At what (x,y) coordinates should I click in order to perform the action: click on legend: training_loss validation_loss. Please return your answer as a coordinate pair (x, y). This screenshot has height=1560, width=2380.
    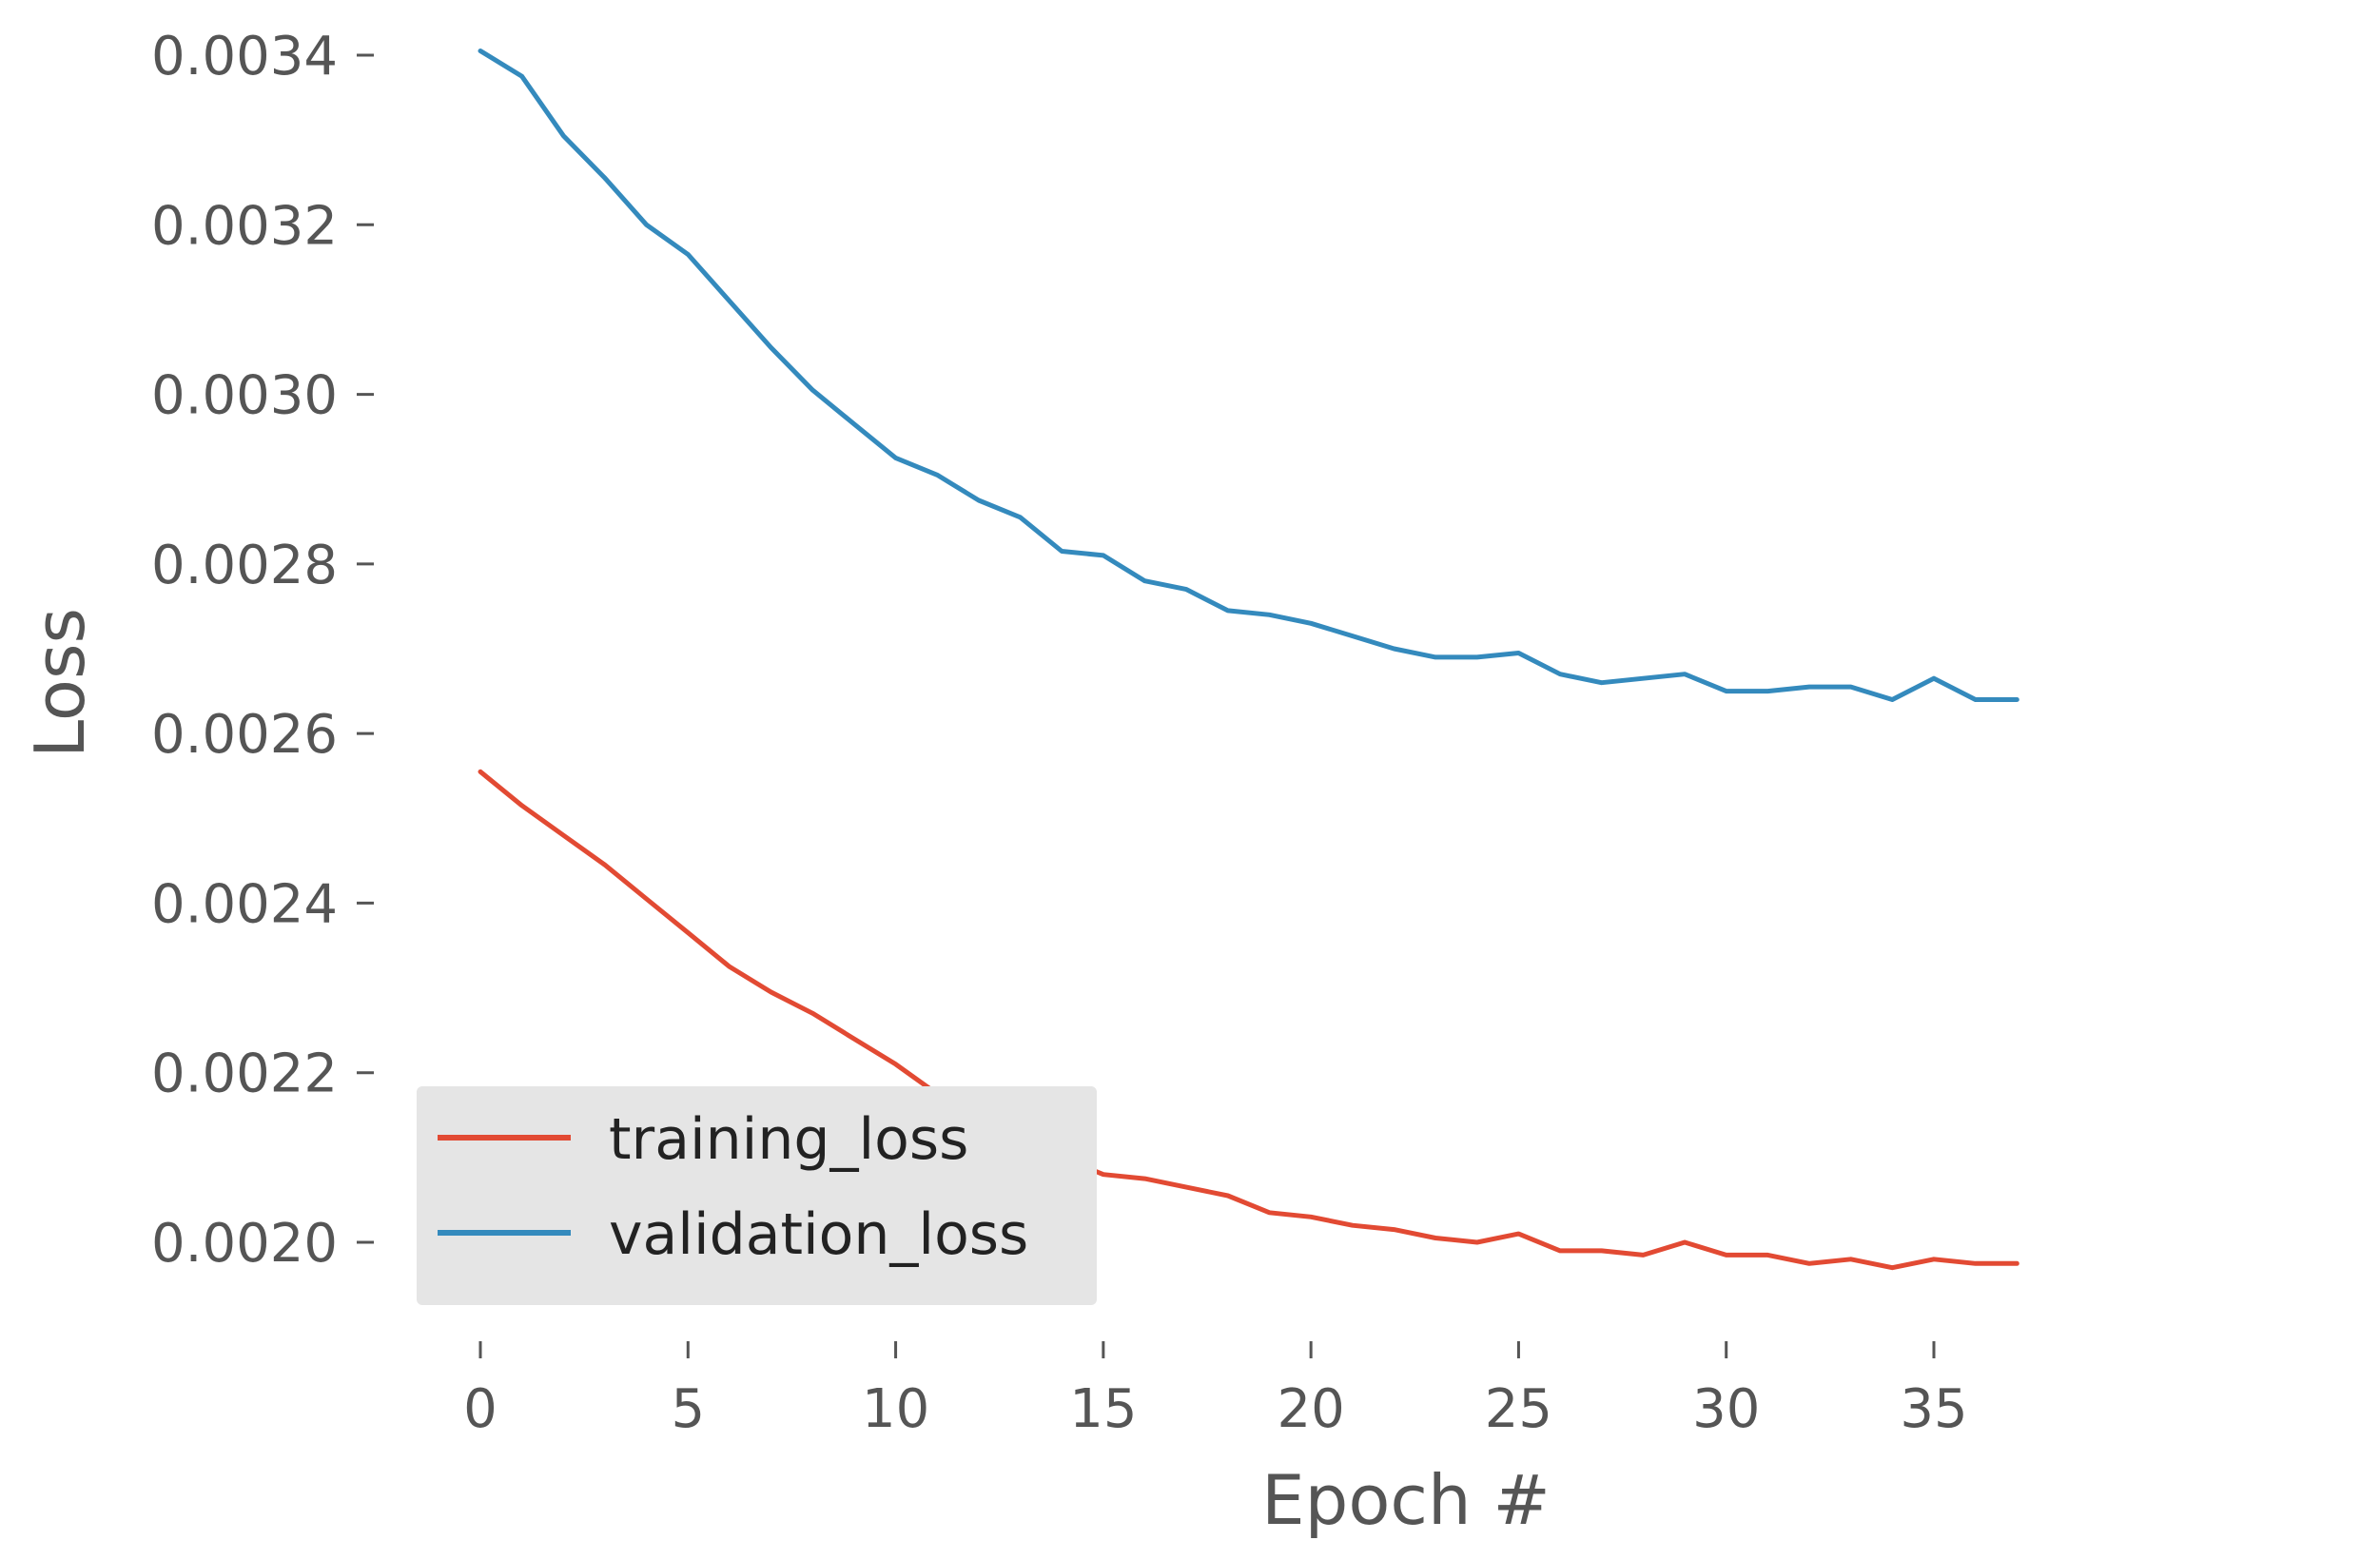
    Looking at the image, I should click on (757, 1195).